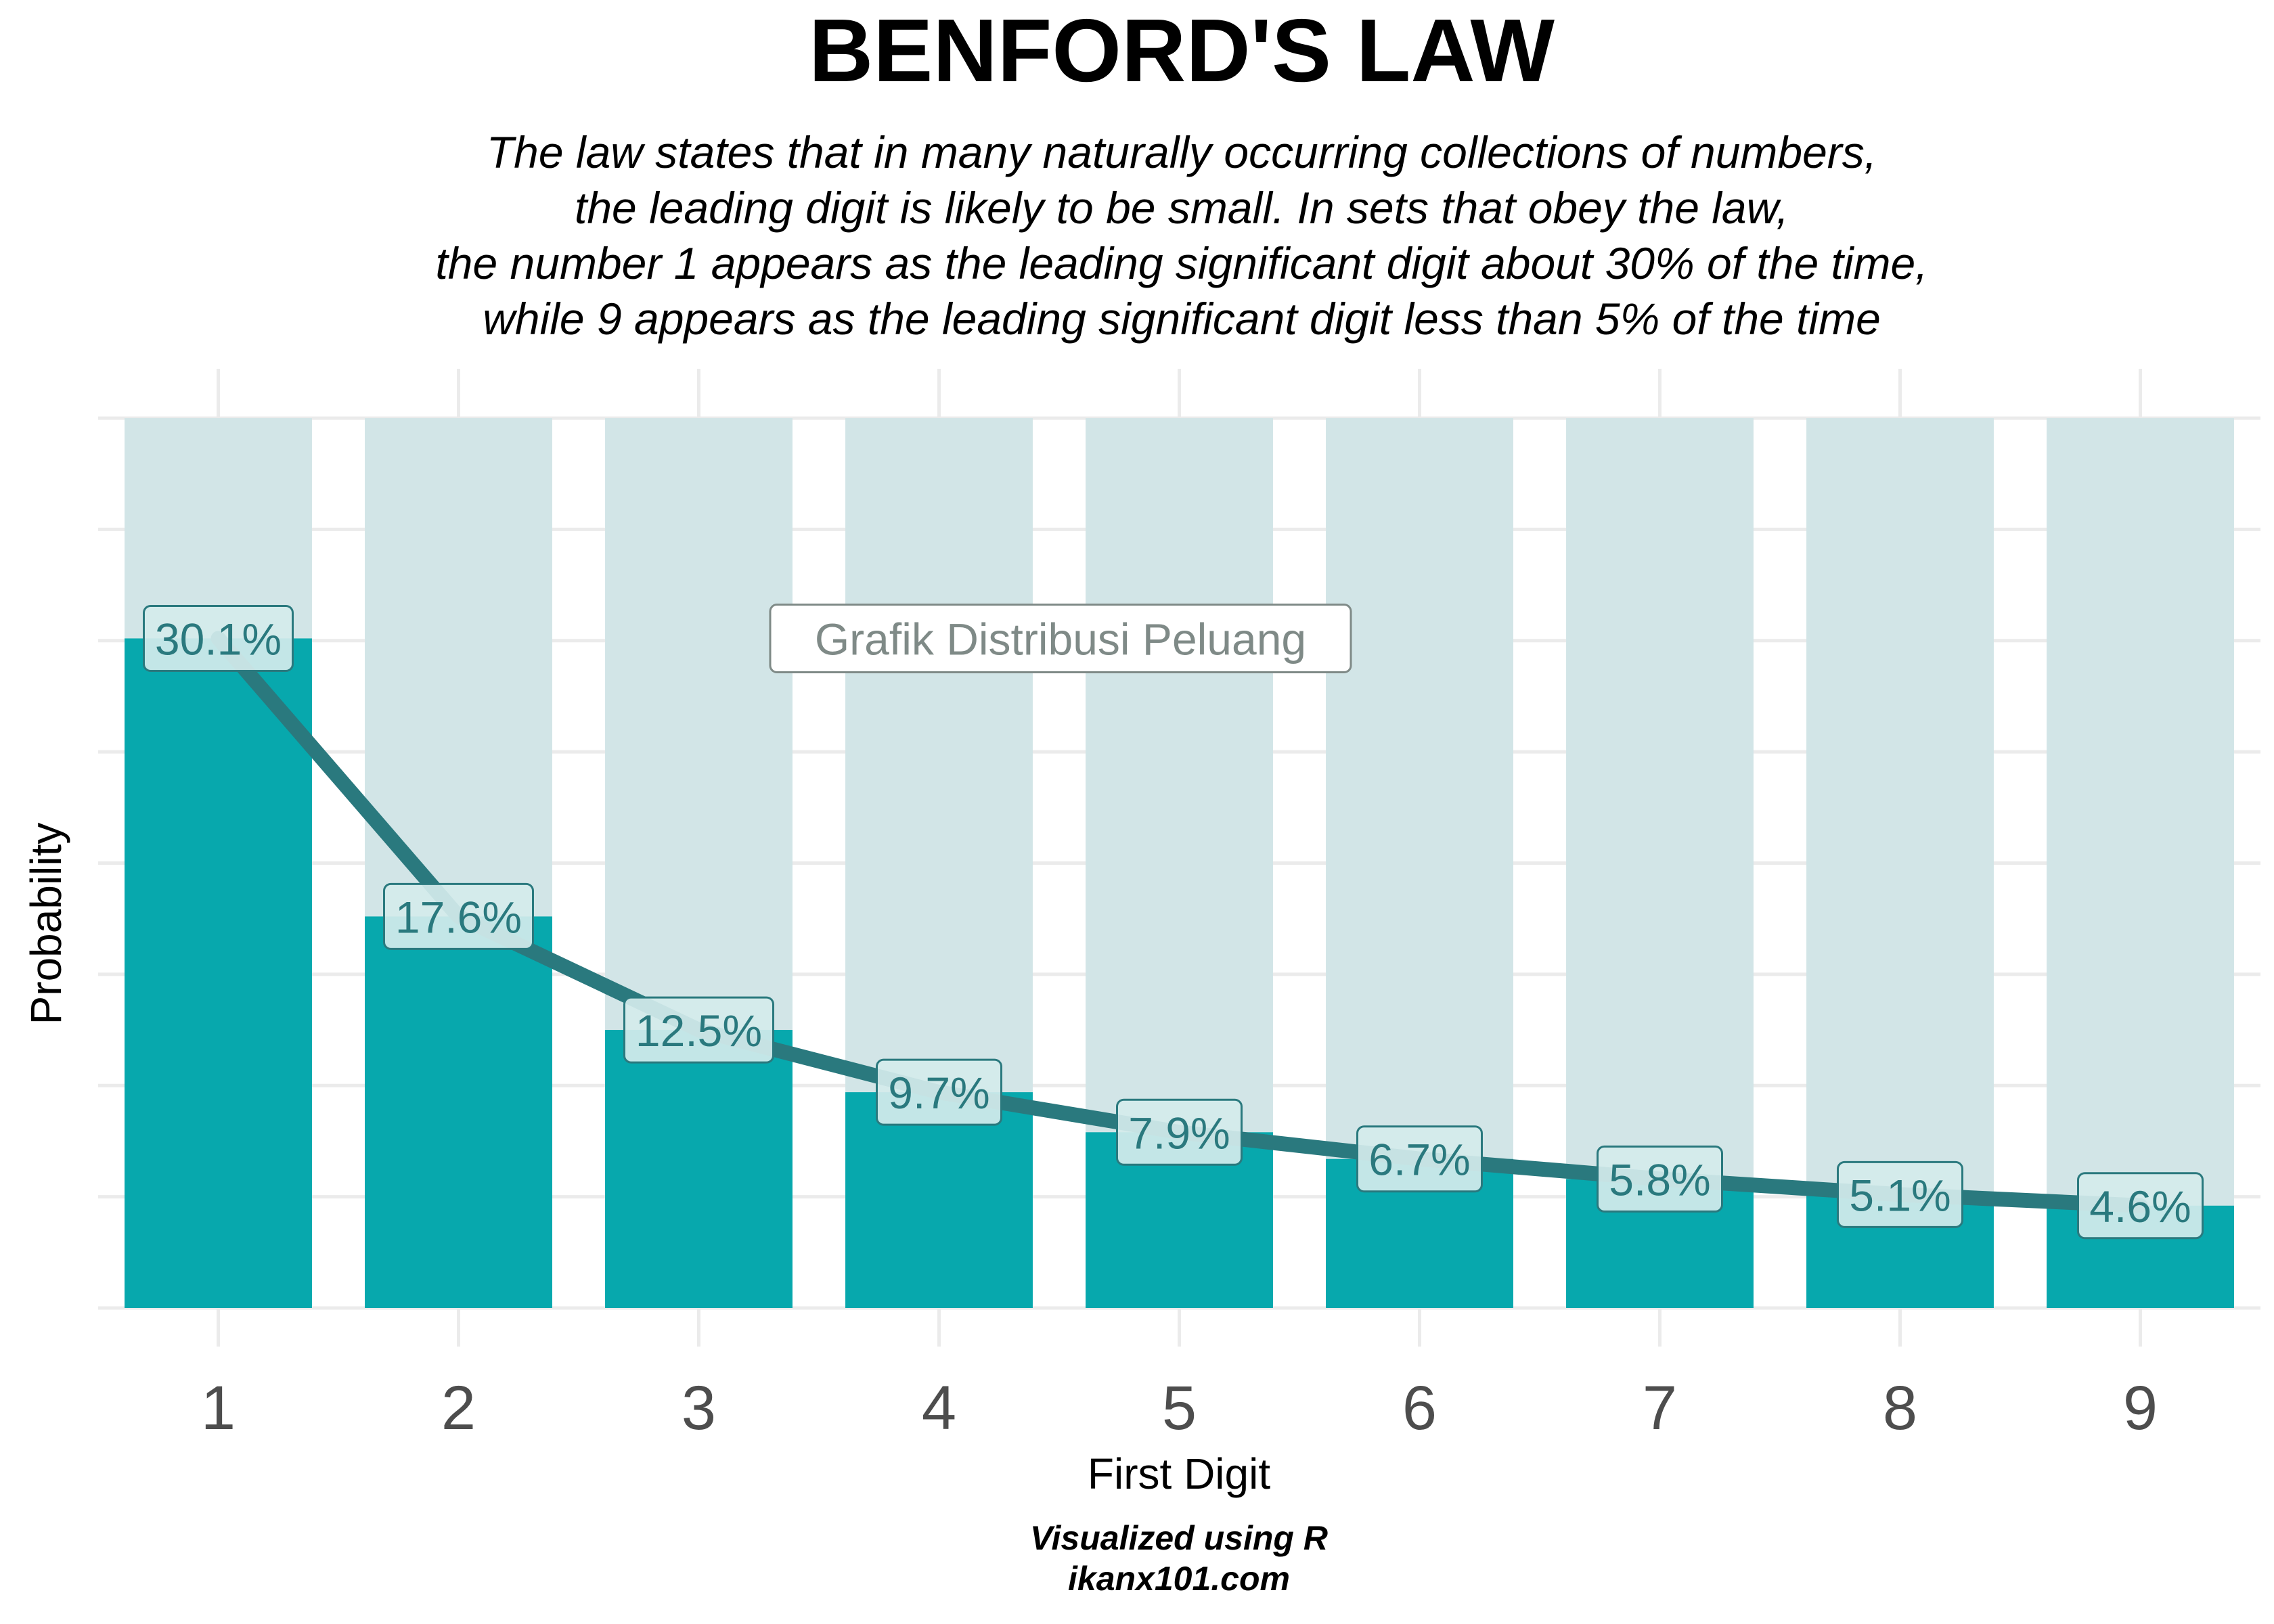  I want to click on data-label: 4.6%, so click(2140, 1206).